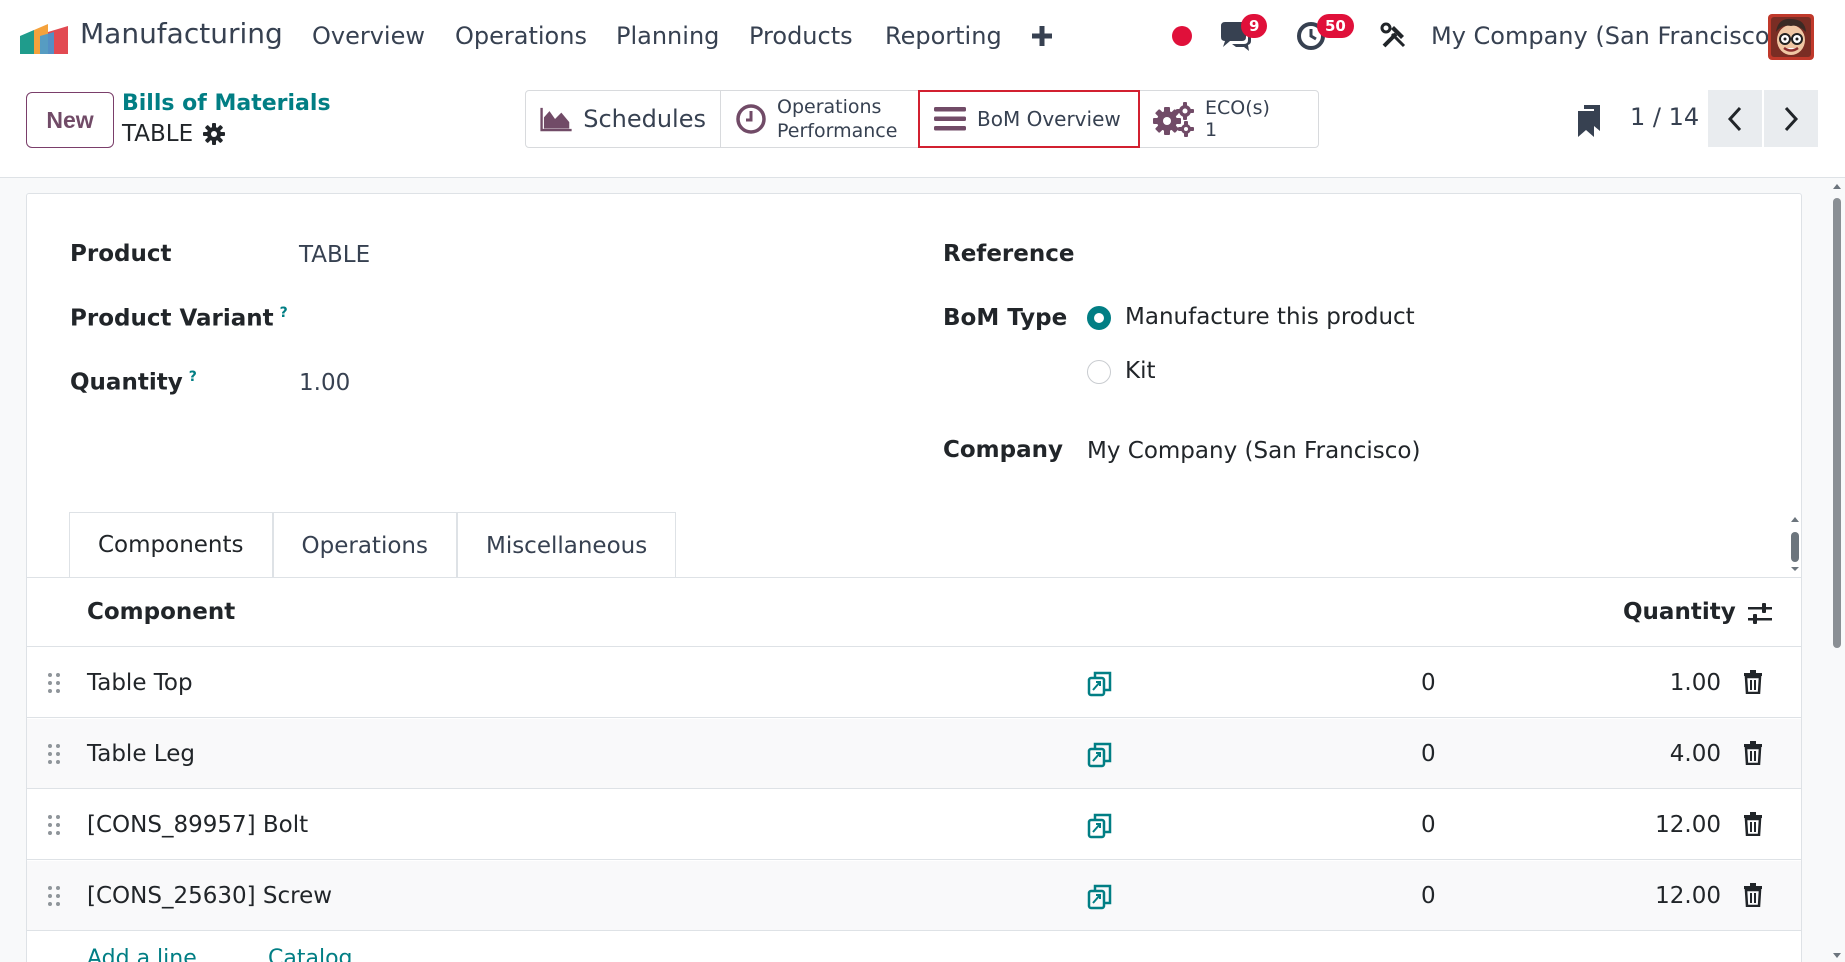 The image size is (1845, 962). Describe the element at coordinates (1099, 318) in the screenshot. I see `bom-type-manufacture-radio` at that location.